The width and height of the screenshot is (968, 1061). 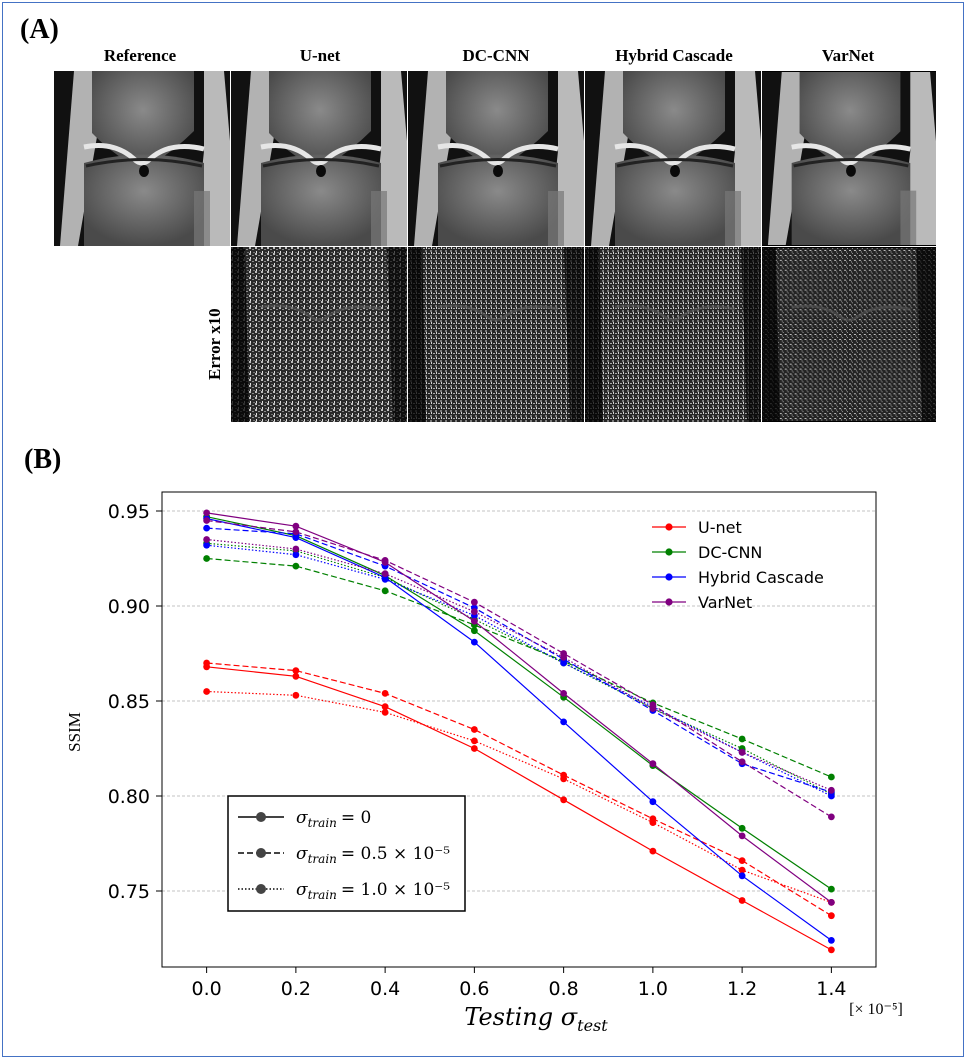 What do you see at coordinates (761, 577) in the screenshot?
I see `legend-label: Hybrid Cascade` at bounding box center [761, 577].